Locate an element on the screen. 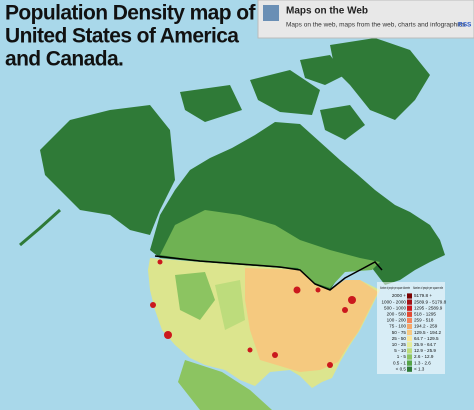  legend-mile: 518 - 1295 is located at coordinates (425, 314).